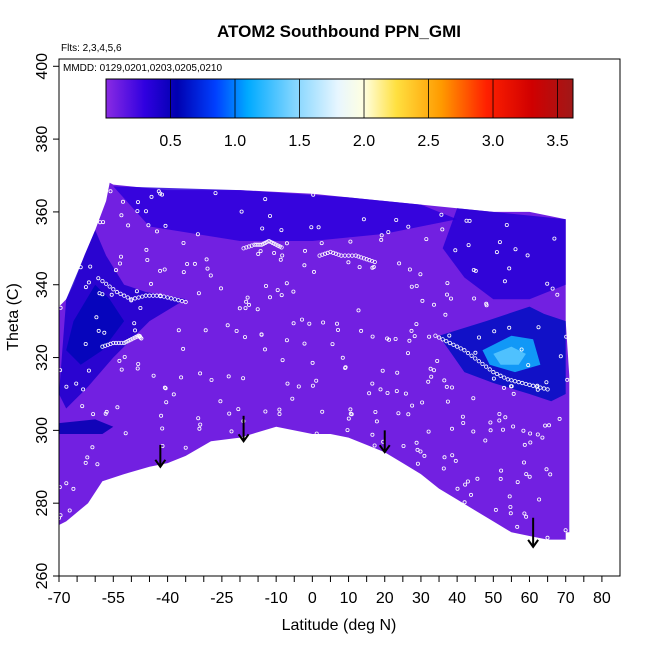 This screenshot has height=650, width=650. What do you see at coordinates (493, 598) in the screenshot?
I see `x-tick-label: 50` at bounding box center [493, 598].